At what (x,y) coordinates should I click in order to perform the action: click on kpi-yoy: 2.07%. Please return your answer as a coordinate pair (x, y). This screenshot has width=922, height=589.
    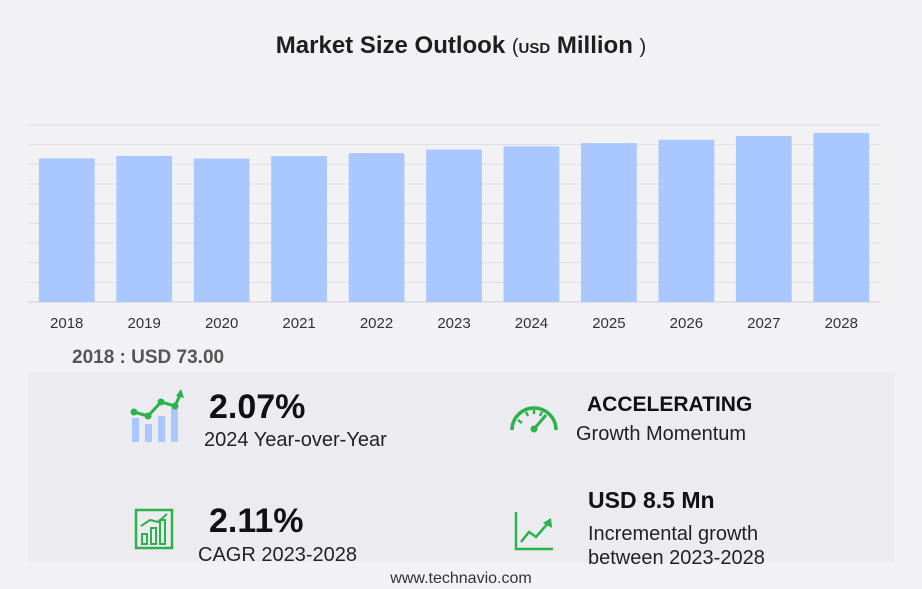
    Looking at the image, I should click on (257, 407).